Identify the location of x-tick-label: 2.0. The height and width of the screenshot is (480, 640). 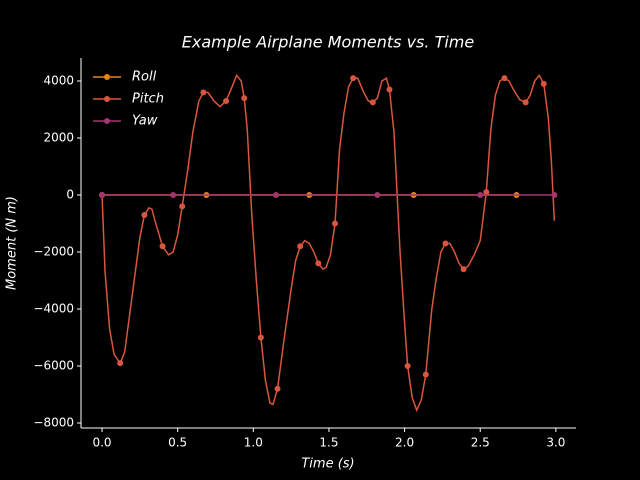
(404, 443).